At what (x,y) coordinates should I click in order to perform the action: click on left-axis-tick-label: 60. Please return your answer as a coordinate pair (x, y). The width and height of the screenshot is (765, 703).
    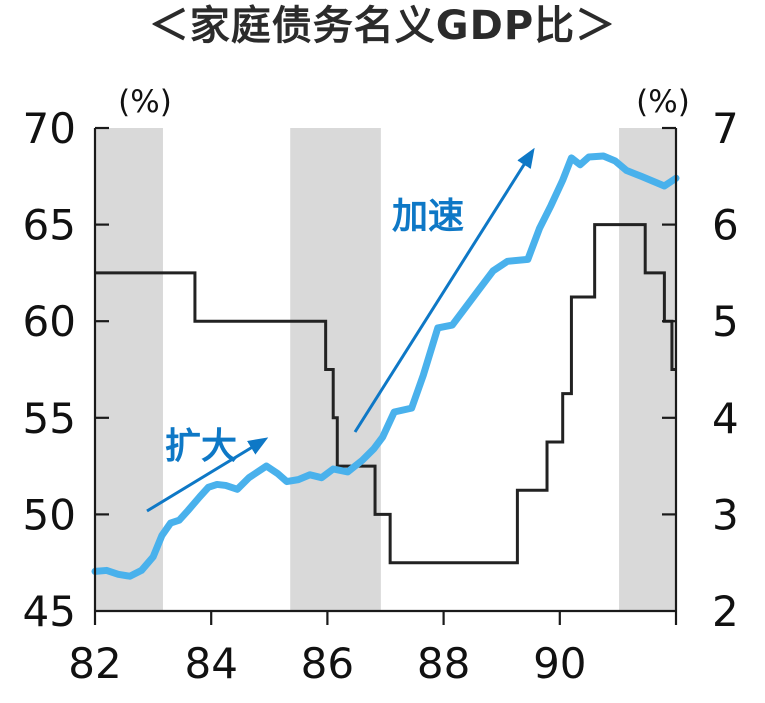
    Looking at the image, I should click on (49, 321).